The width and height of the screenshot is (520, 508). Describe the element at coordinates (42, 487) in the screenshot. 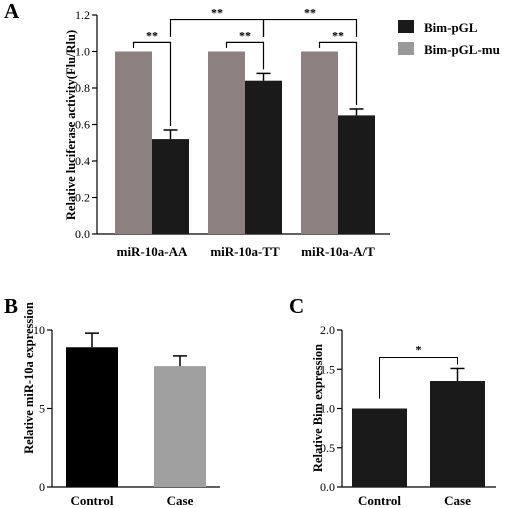

I see `panel-b-y-tick-label: 0` at that location.